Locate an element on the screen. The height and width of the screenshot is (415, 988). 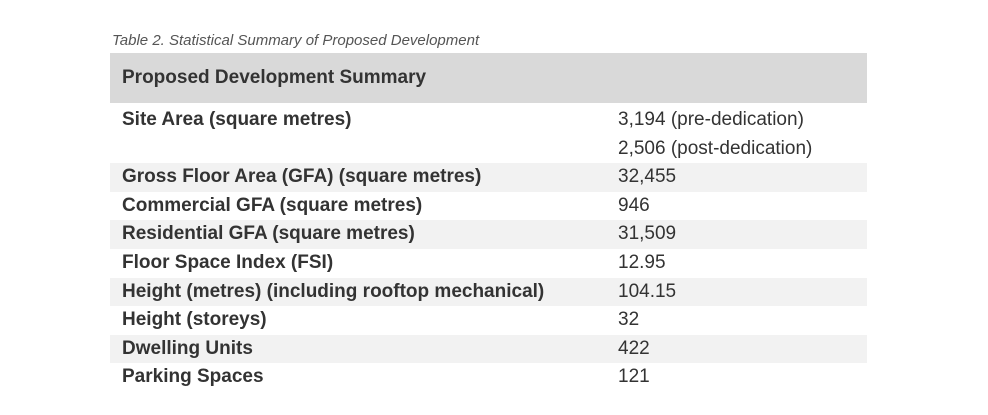
row-value: 31,509 is located at coordinates (647, 234).